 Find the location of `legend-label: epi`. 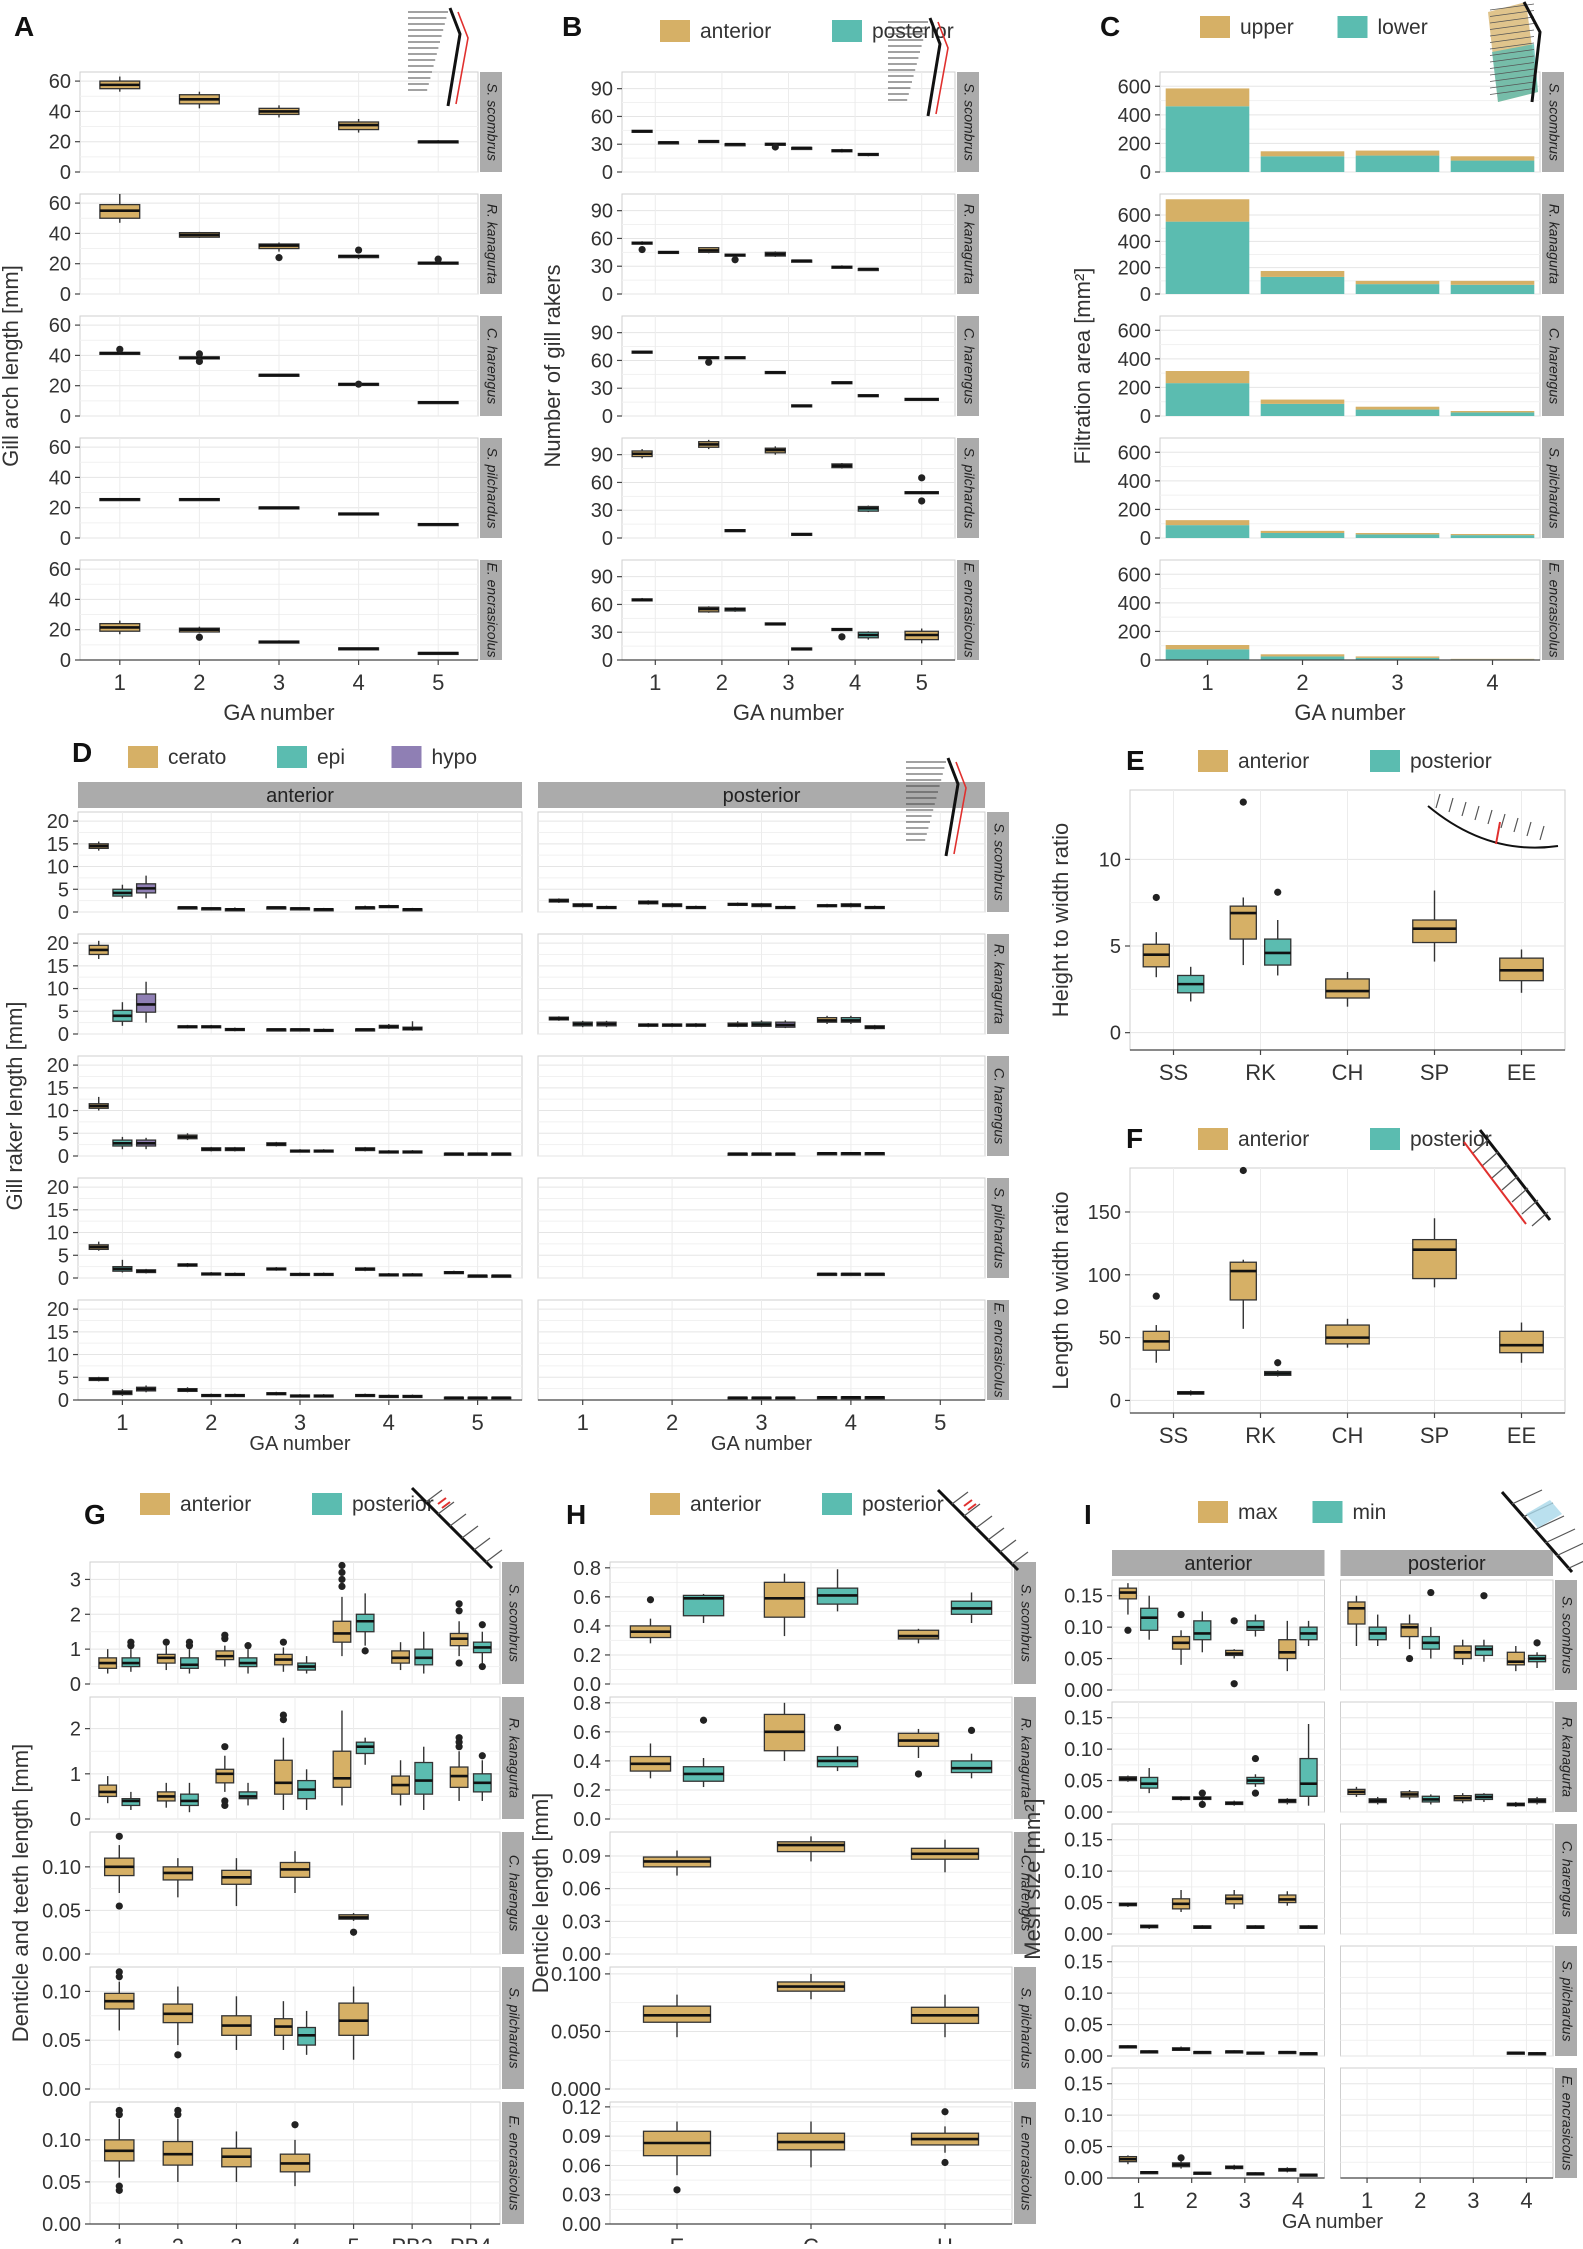

legend-label: epi is located at coordinates (331, 757).